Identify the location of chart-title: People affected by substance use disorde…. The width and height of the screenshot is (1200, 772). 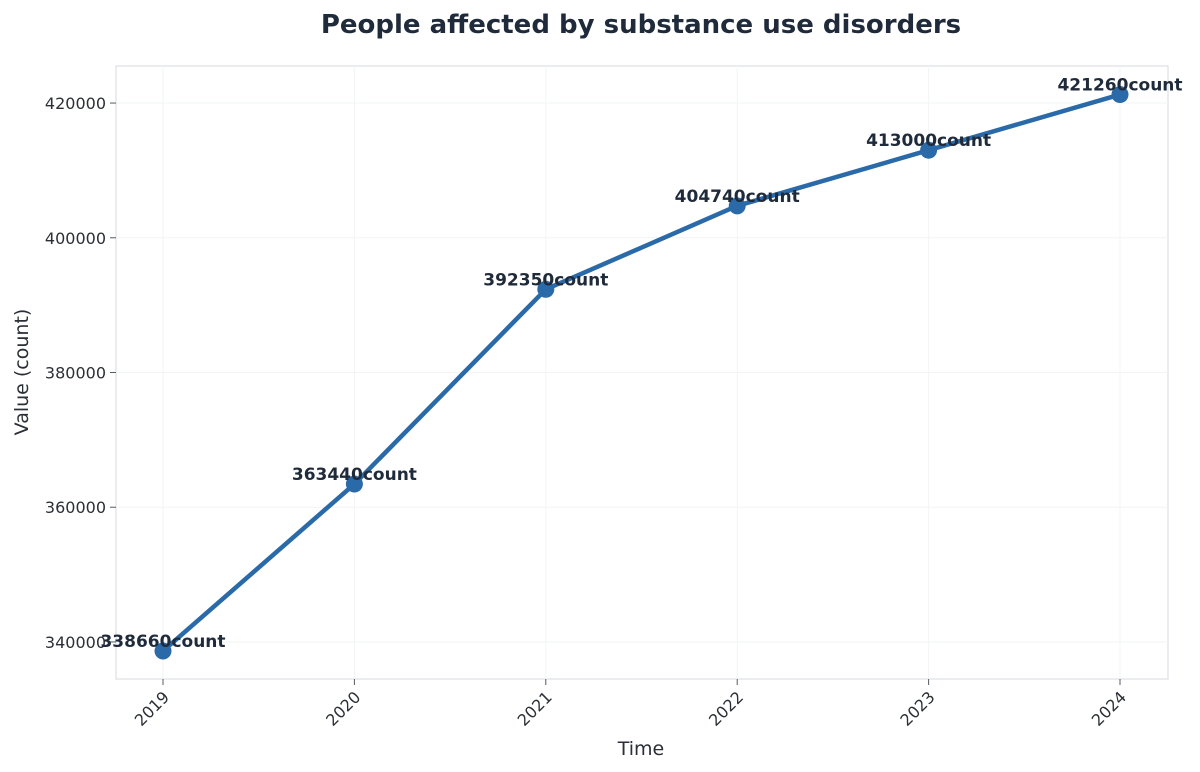
(641, 25).